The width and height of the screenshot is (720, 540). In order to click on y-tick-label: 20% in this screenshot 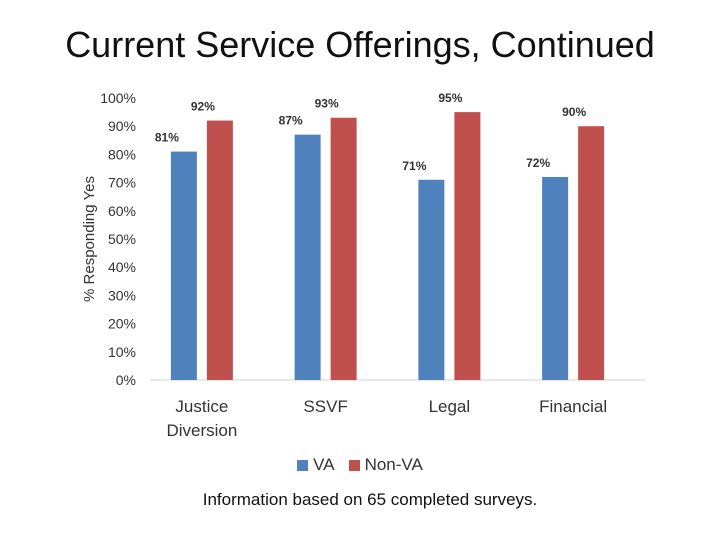, I will do `click(122, 324)`.